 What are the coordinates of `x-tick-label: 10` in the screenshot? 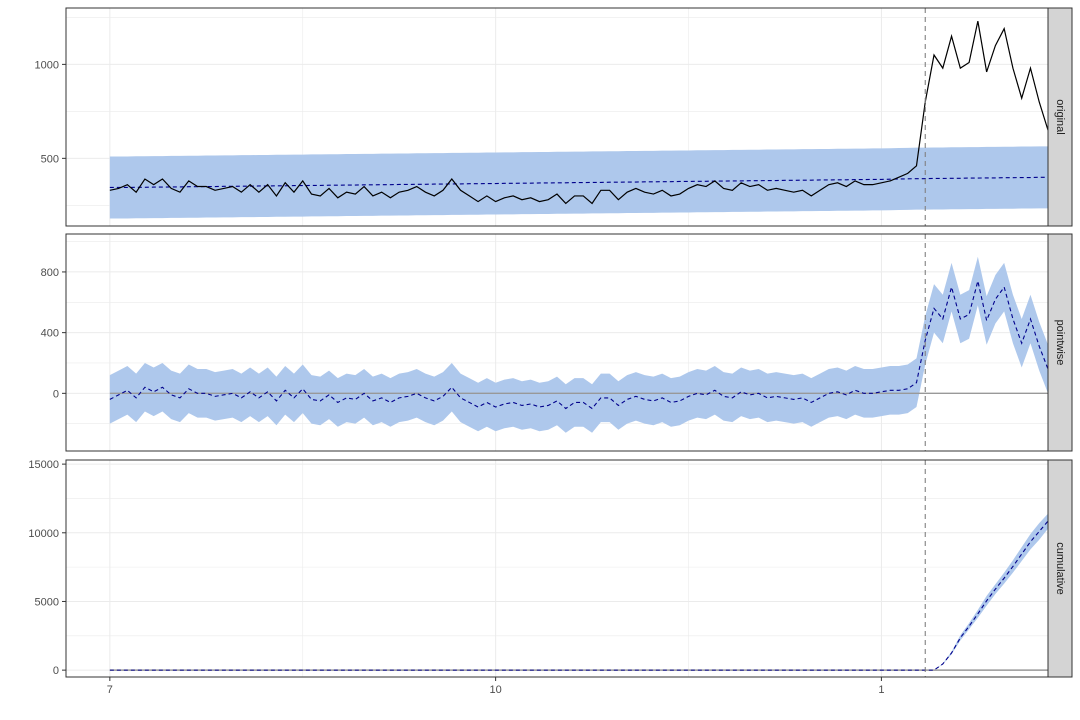 It's located at (496, 690).